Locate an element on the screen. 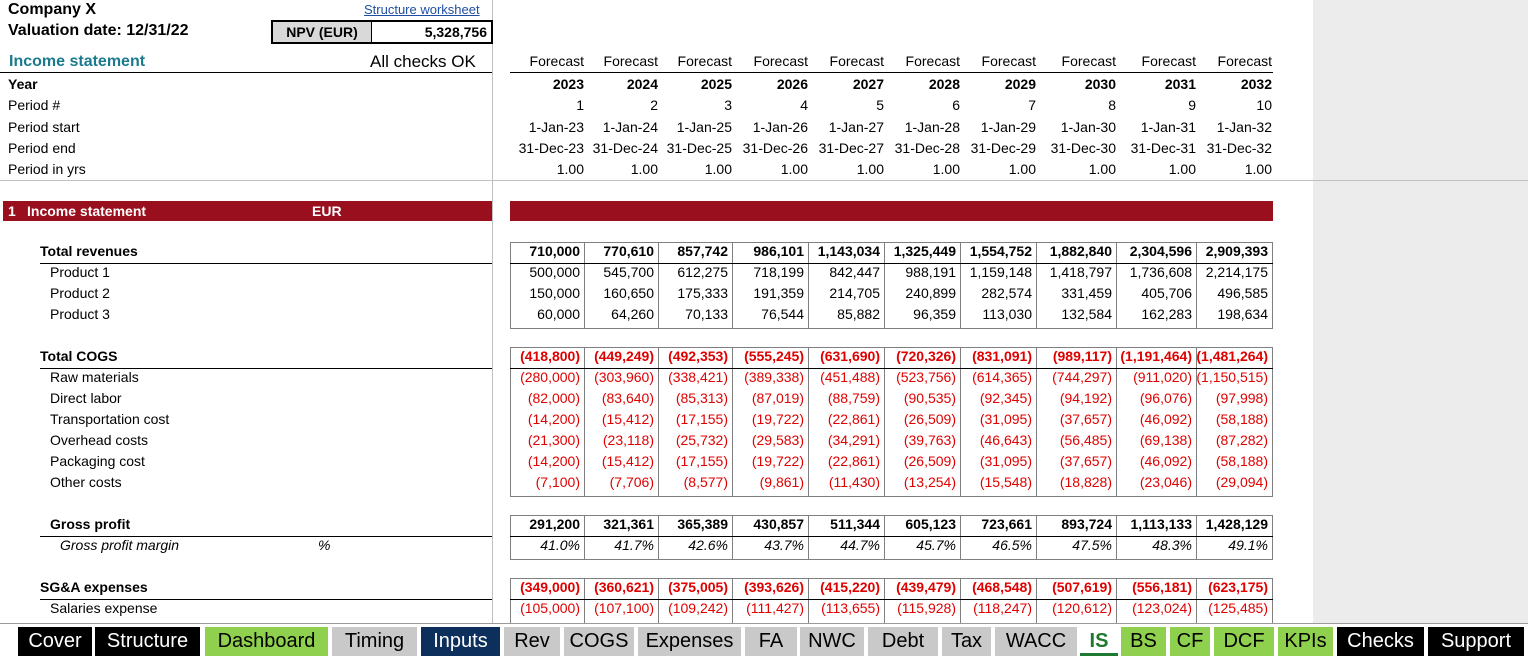 The height and width of the screenshot is (659, 1528). line-item-cell: (26,509) is located at coordinates (929, 419).